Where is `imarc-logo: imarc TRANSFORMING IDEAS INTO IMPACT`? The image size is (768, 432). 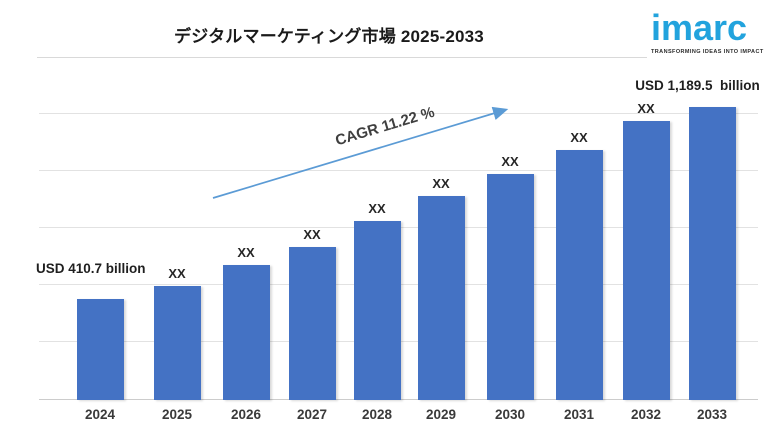
imarc-logo: imarc TRANSFORMING IDEAS INTO IMPACT is located at coordinates (707, 31).